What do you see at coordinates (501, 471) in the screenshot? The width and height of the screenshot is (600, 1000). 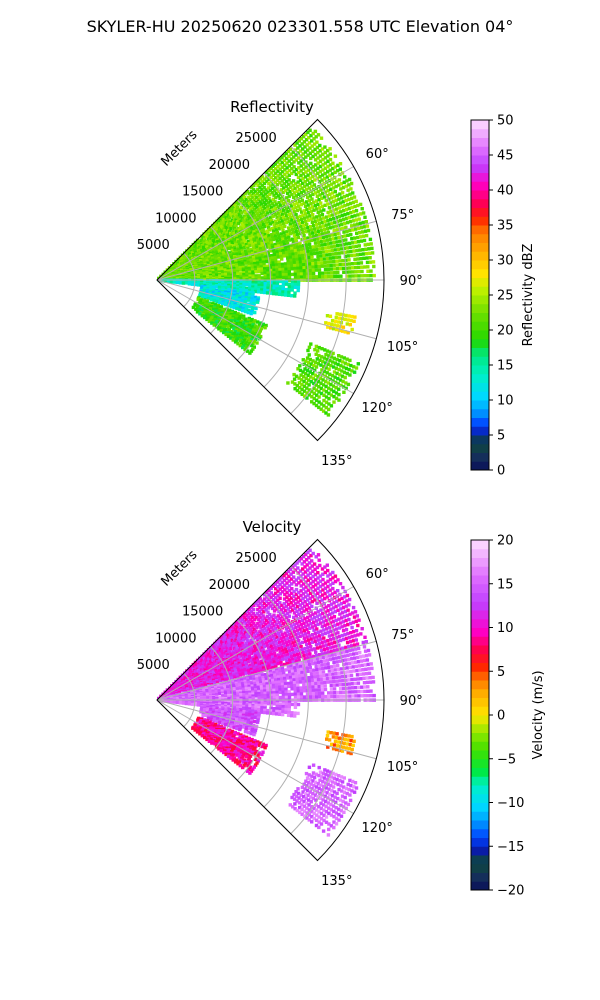 I see `colorbar-tick-label: 0` at bounding box center [501, 471].